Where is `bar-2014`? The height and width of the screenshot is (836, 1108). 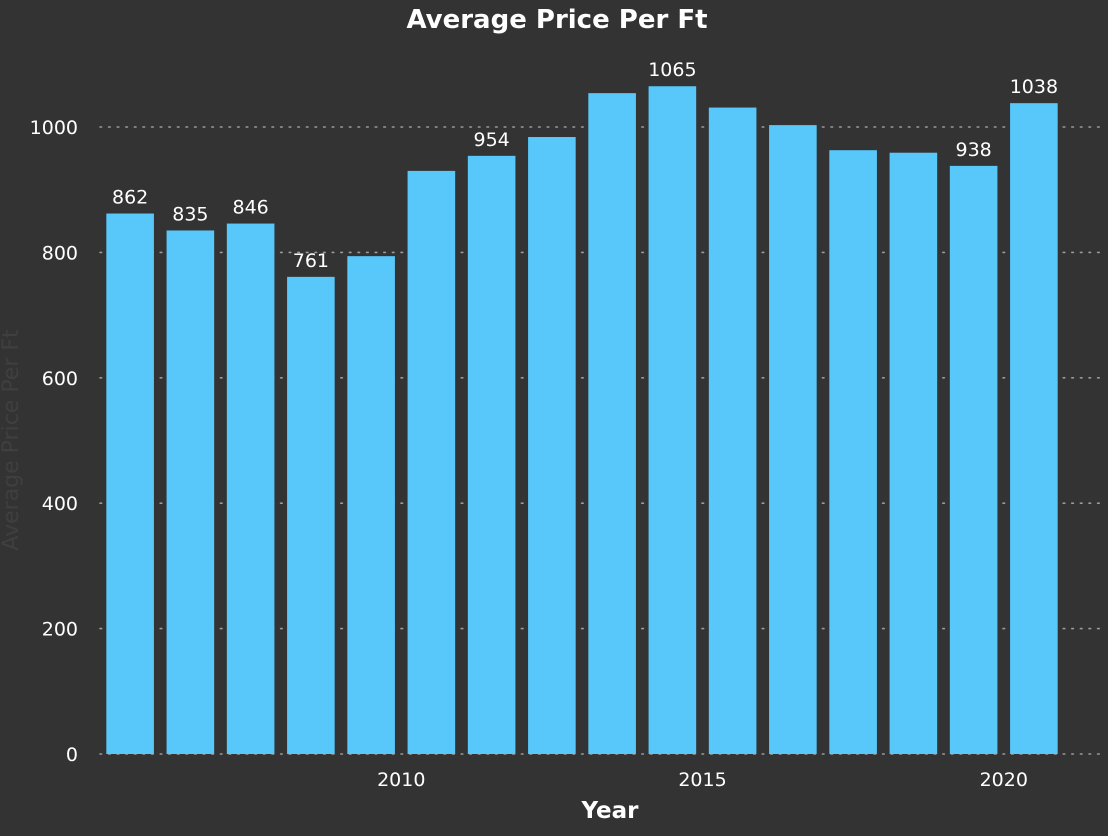
bar-2014 is located at coordinates (612, 424).